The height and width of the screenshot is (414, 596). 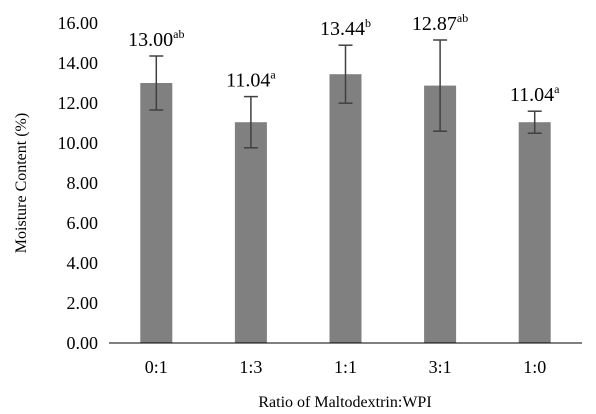 What do you see at coordinates (434, 24) in the screenshot?
I see `data-label-value: 12.87` at bounding box center [434, 24].